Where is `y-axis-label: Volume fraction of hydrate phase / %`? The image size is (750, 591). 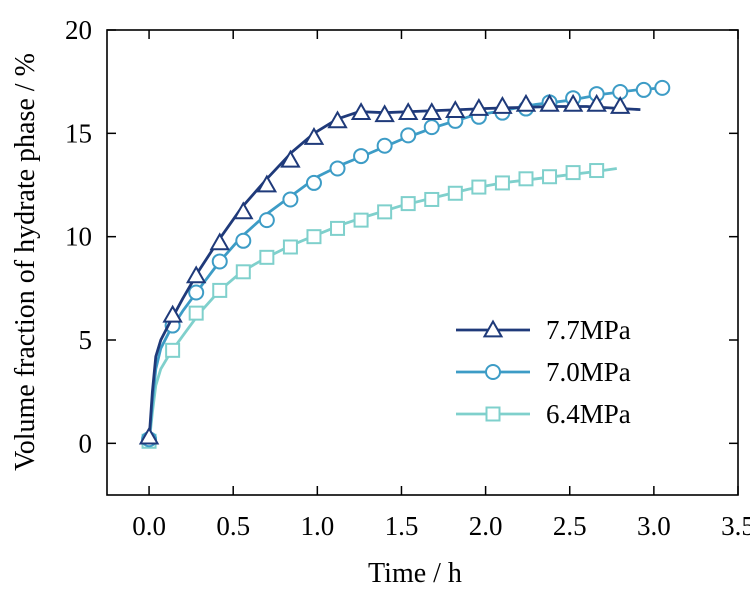
y-axis-label: Volume fraction of hydrate phase / % is located at coordinates (25, 262).